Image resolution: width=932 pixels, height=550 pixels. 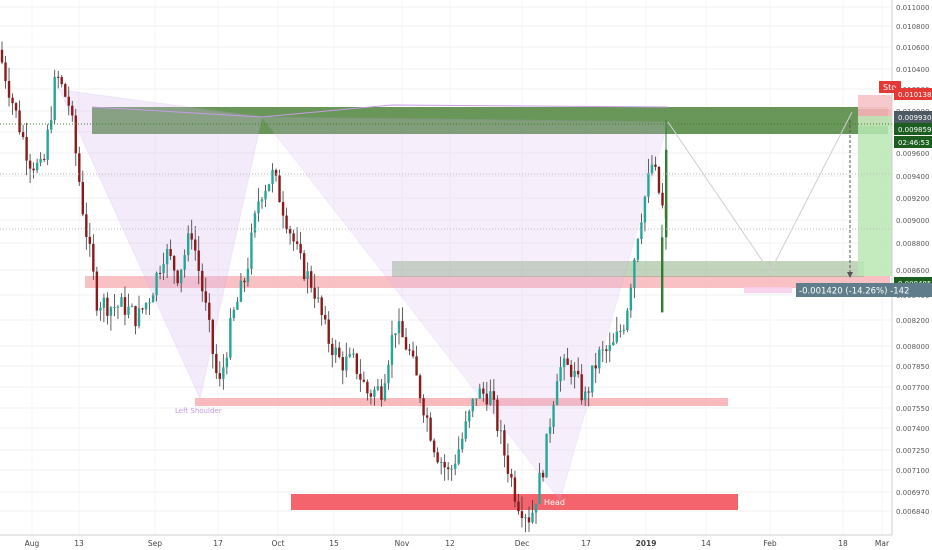 What do you see at coordinates (278, 543) in the screenshot?
I see `x-tick-label: Oct` at bounding box center [278, 543].